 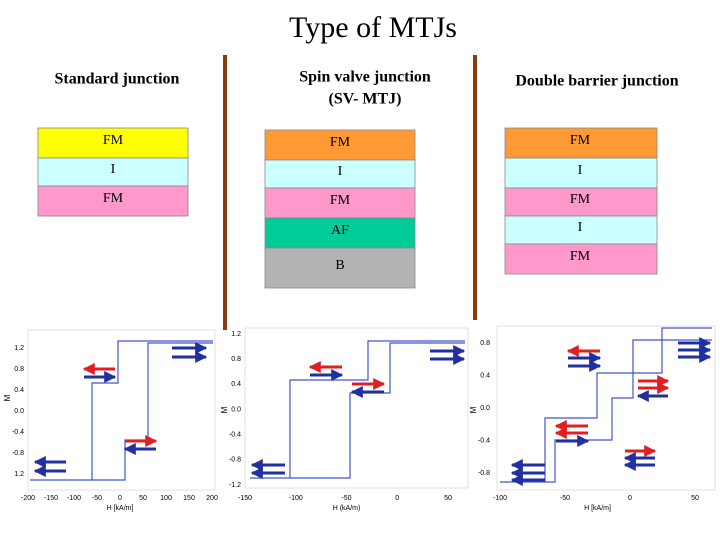 What do you see at coordinates (212, 498) in the screenshot?
I see `x-tick-label: 200` at bounding box center [212, 498].